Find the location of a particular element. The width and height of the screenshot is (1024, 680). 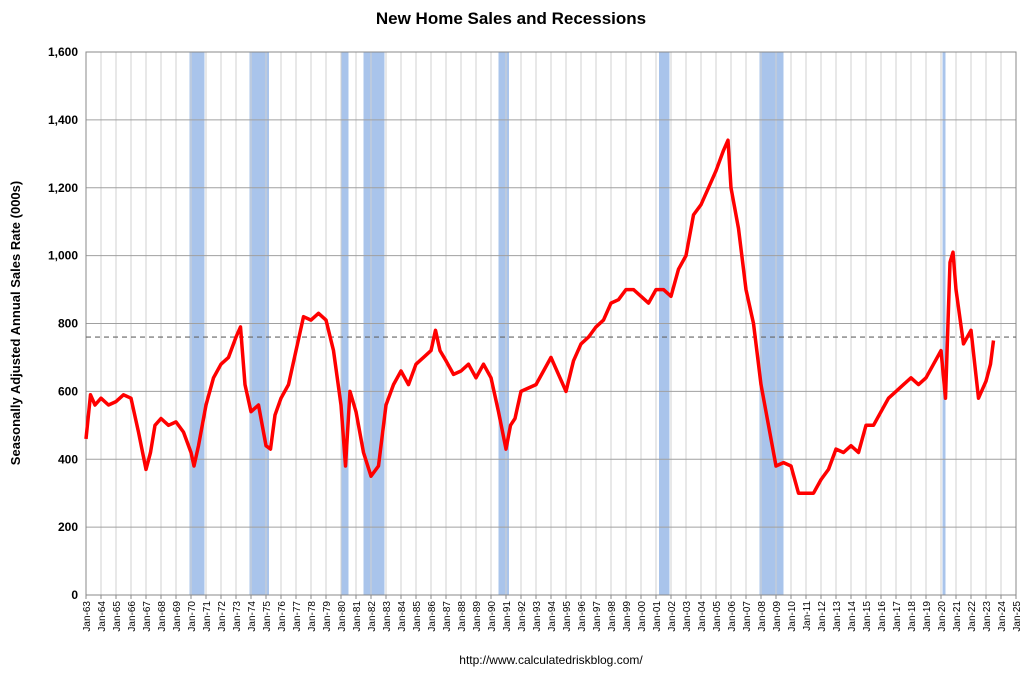

x-tick-label: Jan-01 is located at coordinates (657, 616).